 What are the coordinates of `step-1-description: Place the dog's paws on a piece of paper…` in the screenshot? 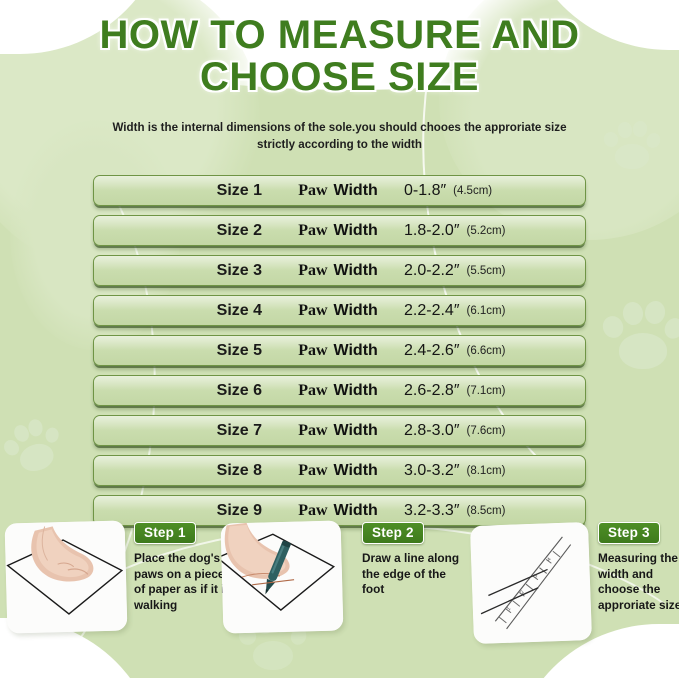 It's located at (183, 581).